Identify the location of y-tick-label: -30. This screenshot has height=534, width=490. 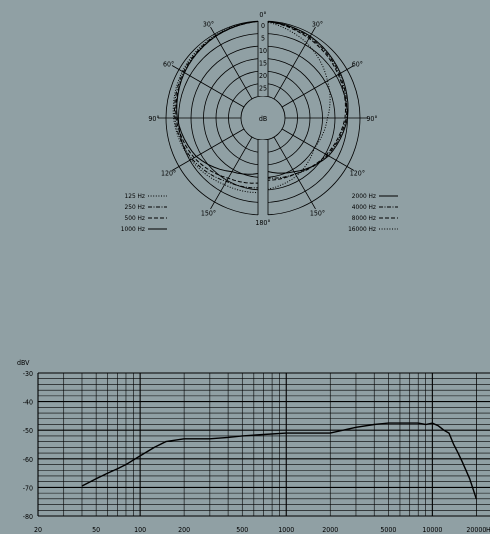
(28, 374).